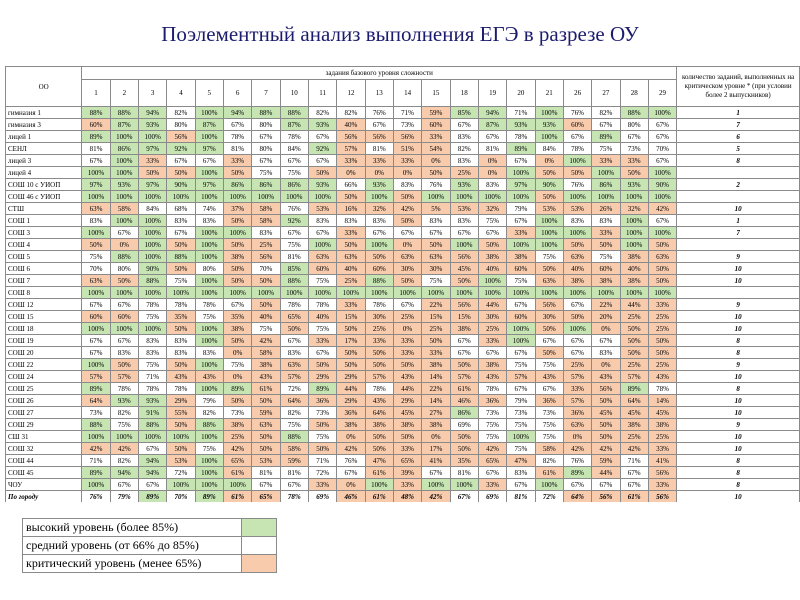 The image size is (800, 600). I want to click on percent-cell: 38%, so click(237, 328).